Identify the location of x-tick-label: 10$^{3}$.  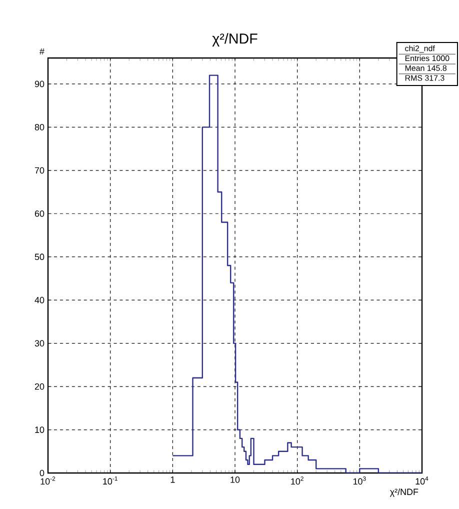
(359, 480).